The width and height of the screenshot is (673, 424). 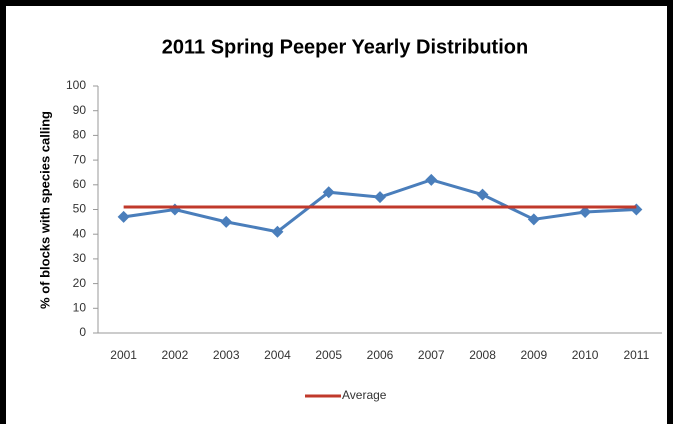 What do you see at coordinates (533, 355) in the screenshot?
I see `x-tick-label: 2009` at bounding box center [533, 355].